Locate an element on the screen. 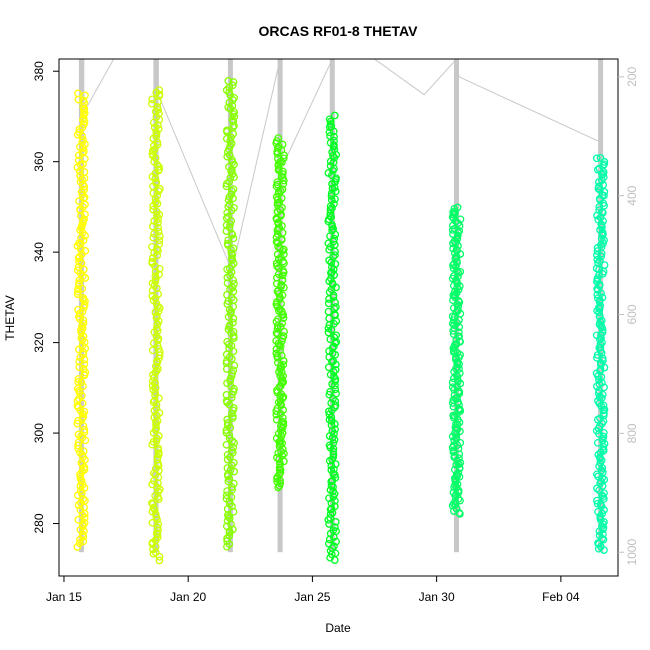  y2-tick-label: 400 is located at coordinates (632, 195).